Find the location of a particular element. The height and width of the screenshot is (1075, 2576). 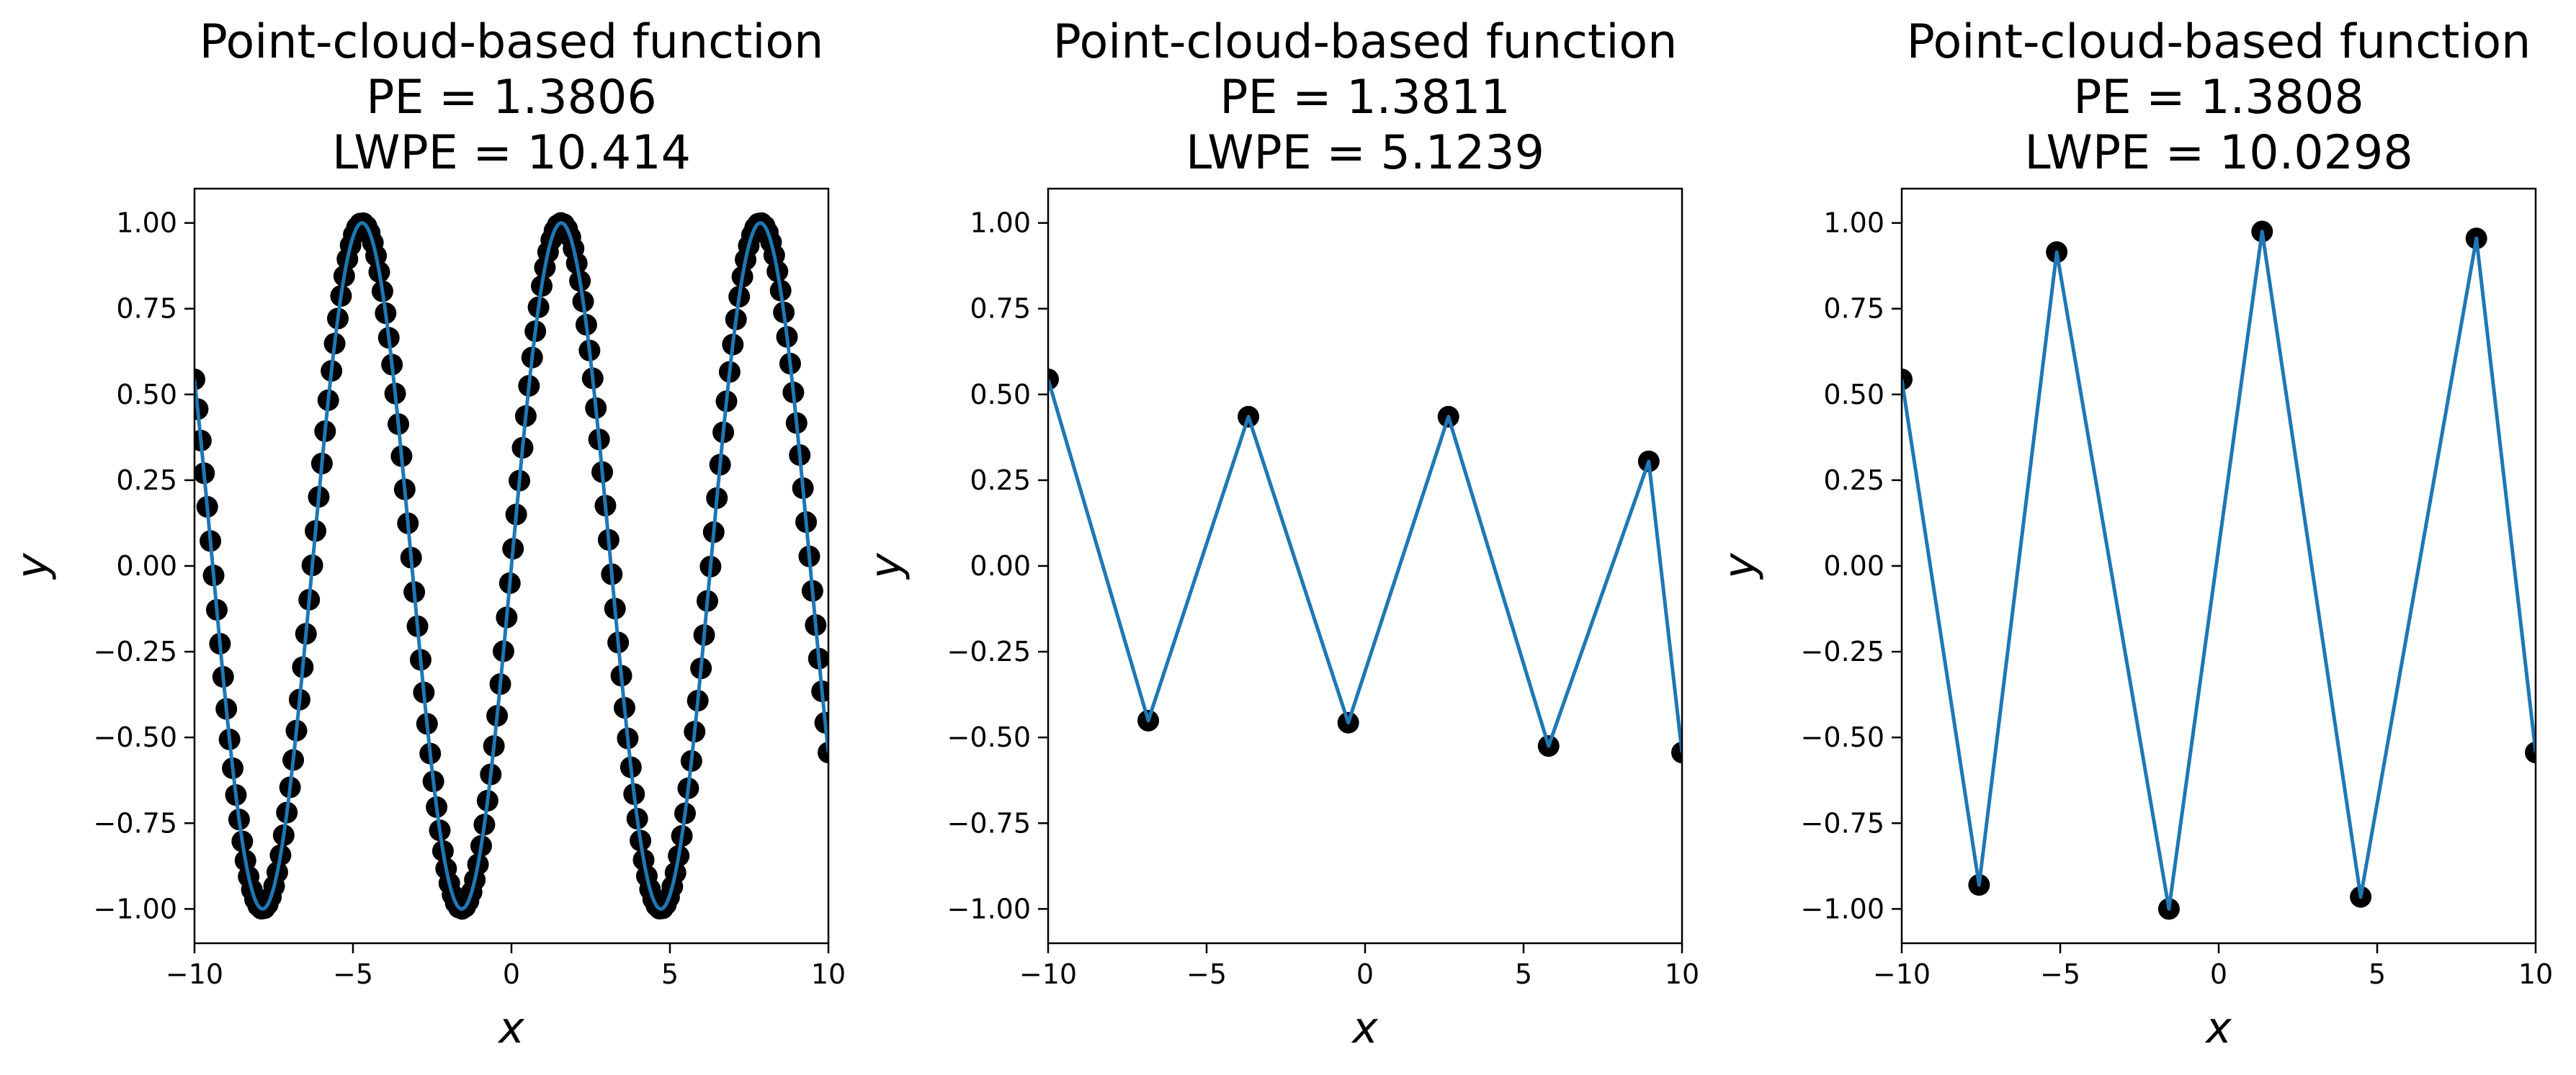

chart-title-line: PE = 1.3811 is located at coordinates (1365, 98).